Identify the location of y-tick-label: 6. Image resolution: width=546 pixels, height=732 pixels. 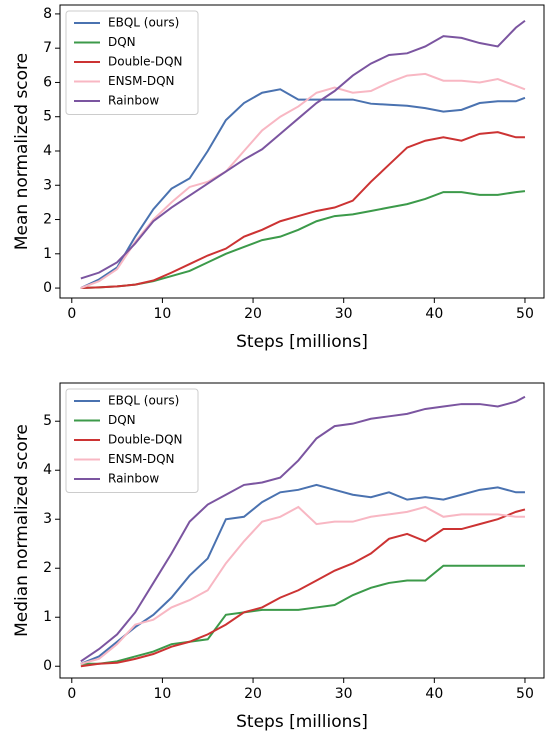
(47, 82).